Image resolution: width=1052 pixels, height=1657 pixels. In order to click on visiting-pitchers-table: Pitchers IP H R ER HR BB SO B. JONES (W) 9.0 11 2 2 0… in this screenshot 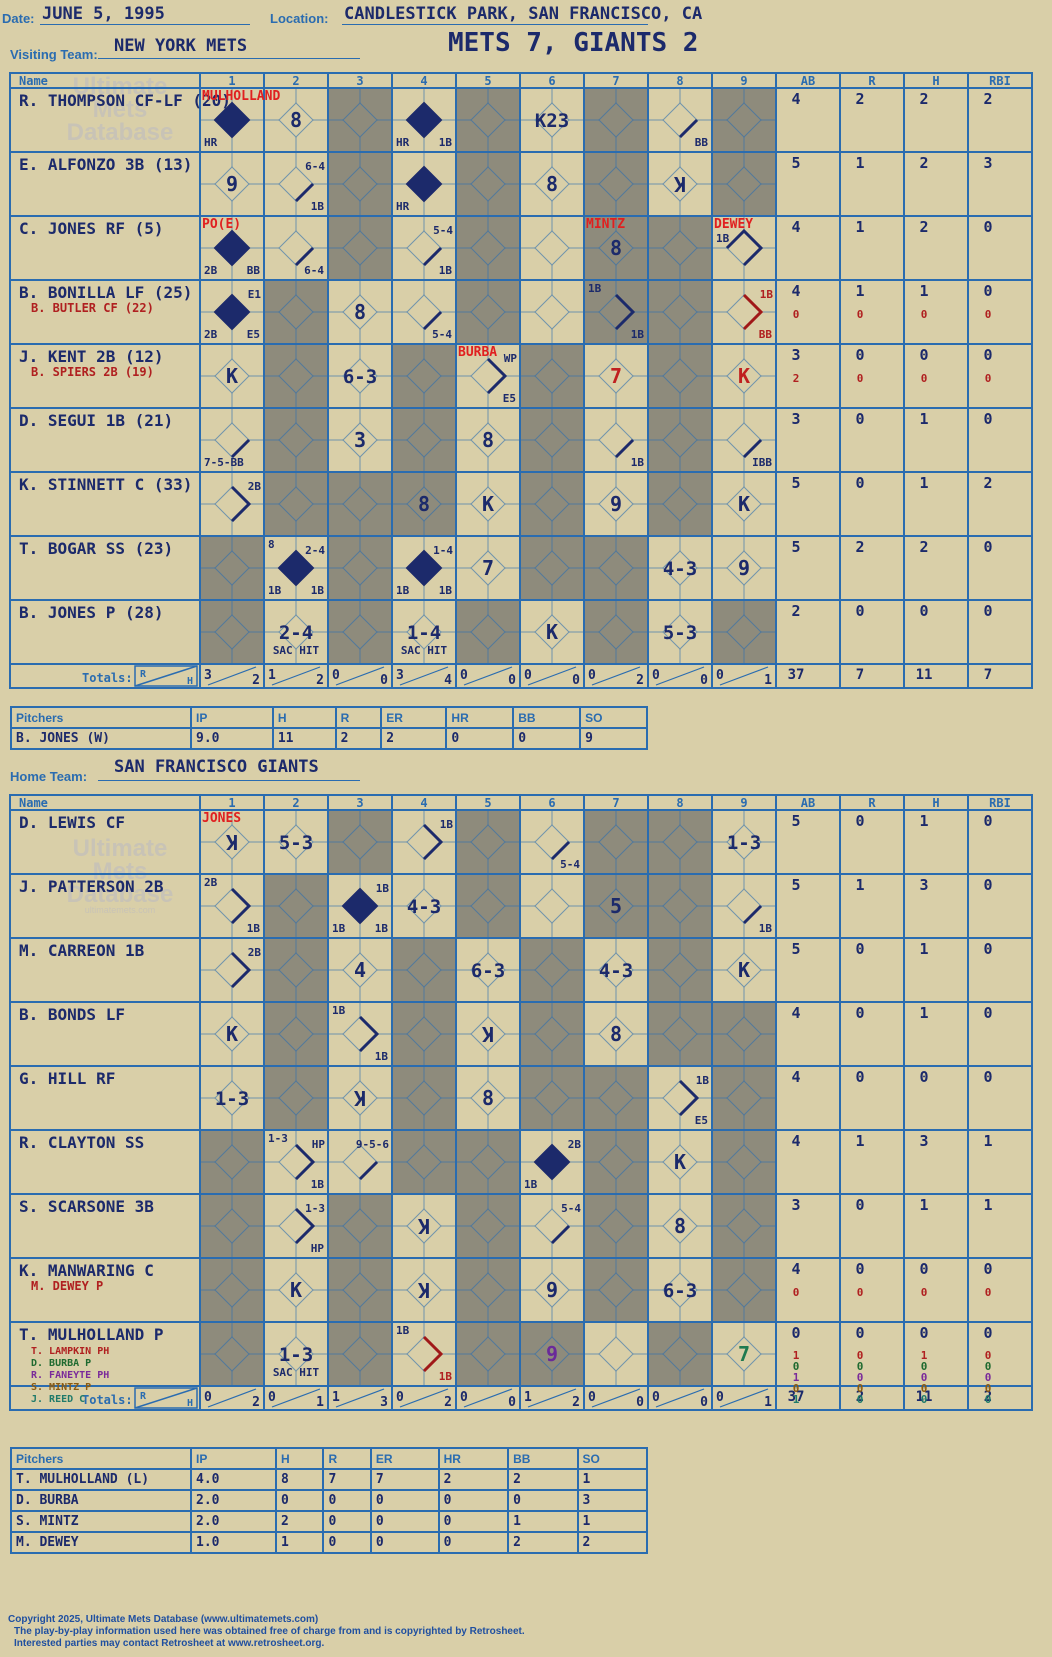, I will do `click(329, 728)`.